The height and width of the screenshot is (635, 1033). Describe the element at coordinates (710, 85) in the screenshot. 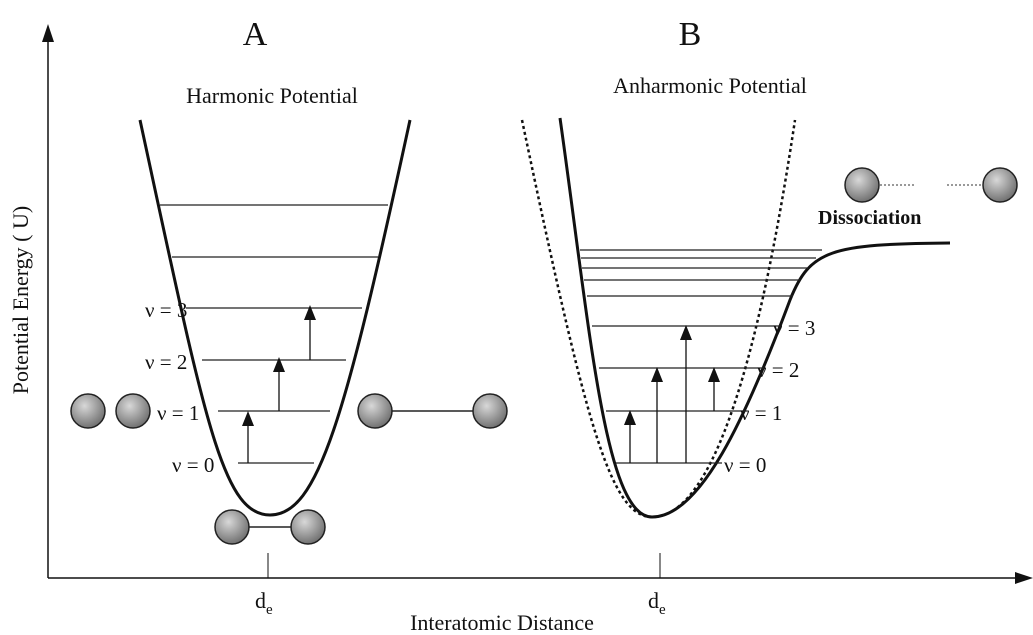

I see `panel-title: Anharmonic Potential` at that location.